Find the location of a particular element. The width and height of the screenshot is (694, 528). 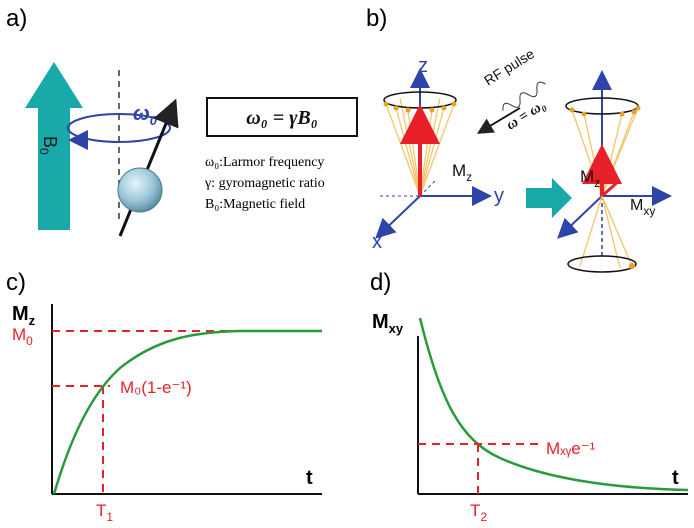

legend-field: B₀:Magnetic field is located at coordinates (255, 204).